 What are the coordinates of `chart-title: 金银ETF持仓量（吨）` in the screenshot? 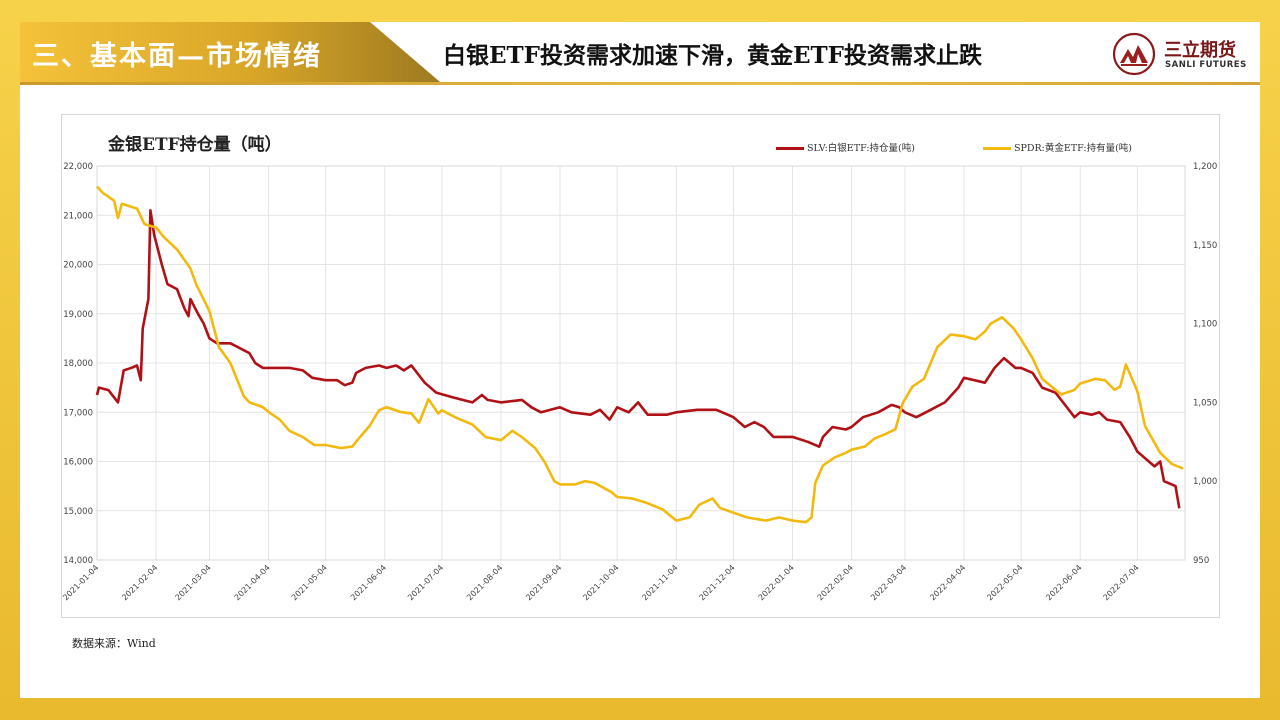 It's located at (195, 145).